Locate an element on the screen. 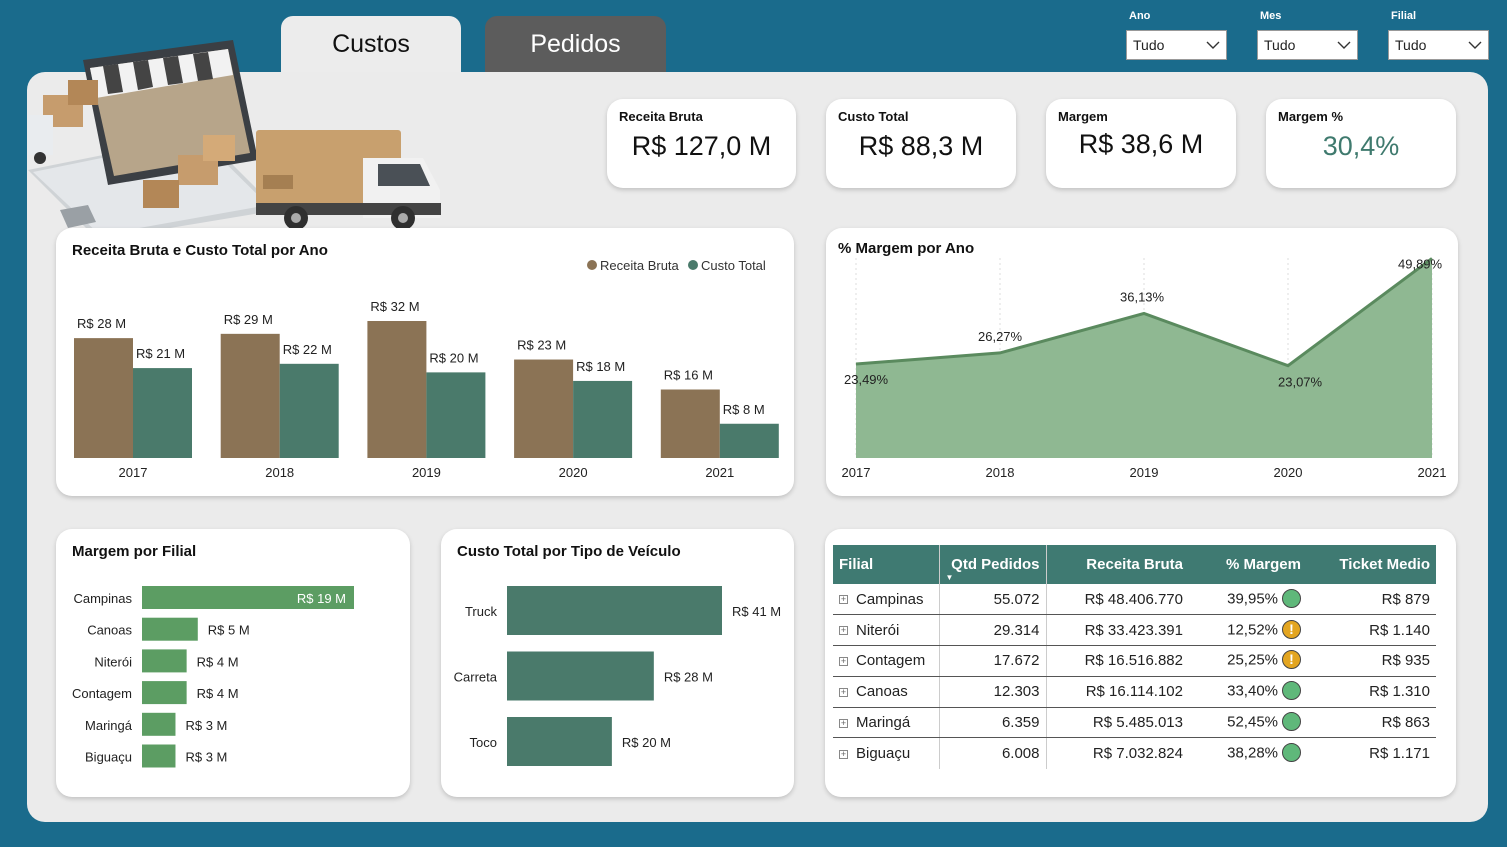 The image size is (1507, 847). bar-filial-Niterói is located at coordinates (164, 661).